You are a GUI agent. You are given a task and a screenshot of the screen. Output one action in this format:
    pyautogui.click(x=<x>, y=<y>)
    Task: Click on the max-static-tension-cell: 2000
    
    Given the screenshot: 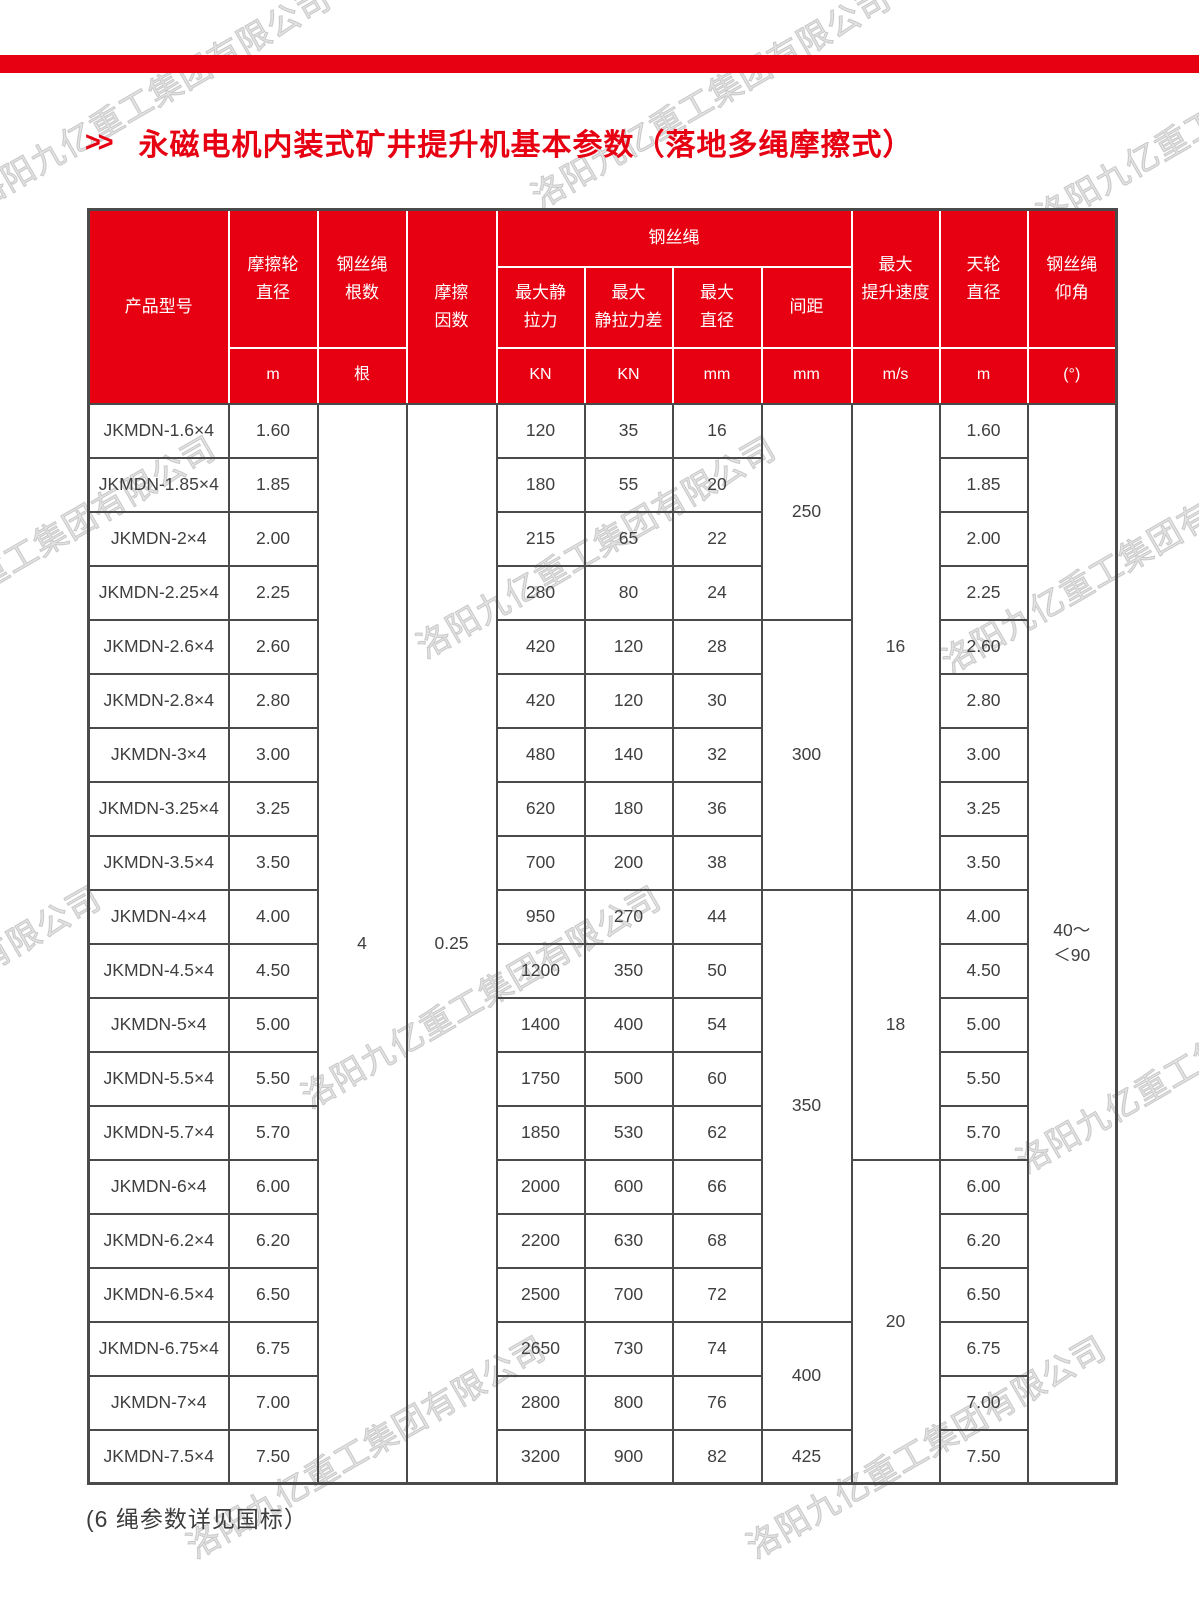 What is the action you would take?
    pyautogui.click(x=540, y=1186)
    